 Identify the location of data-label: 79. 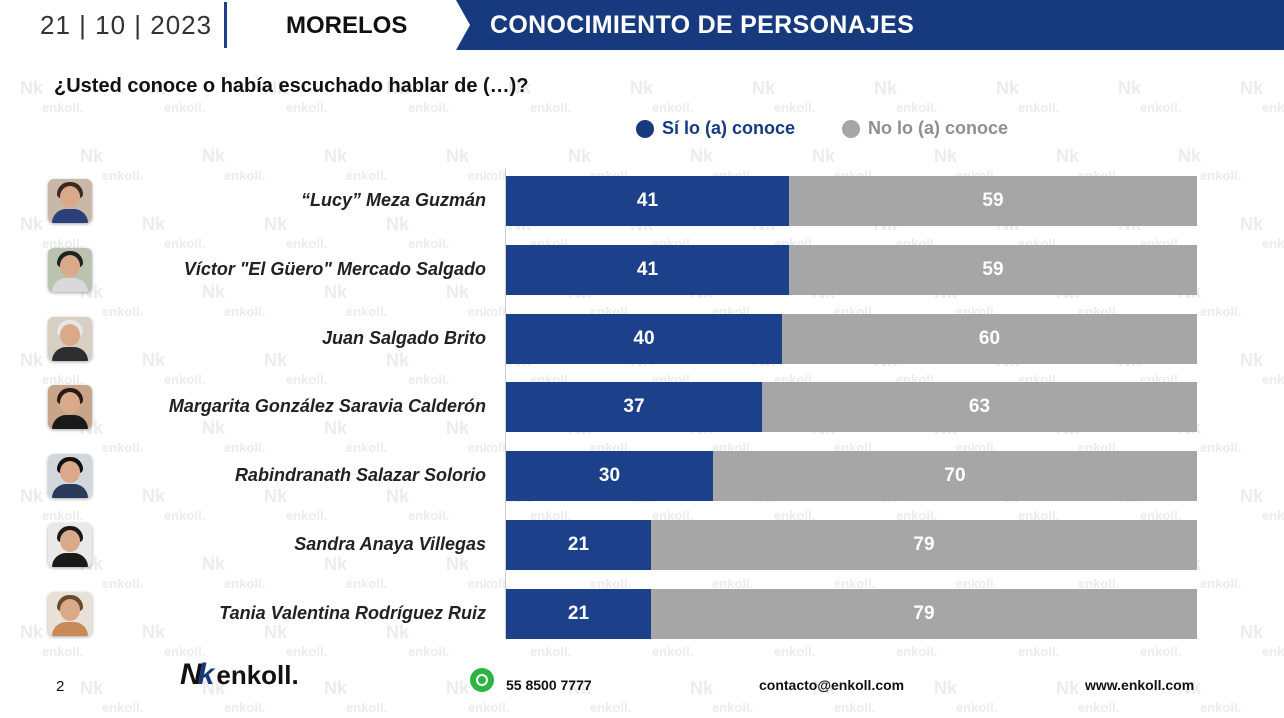
(924, 544).